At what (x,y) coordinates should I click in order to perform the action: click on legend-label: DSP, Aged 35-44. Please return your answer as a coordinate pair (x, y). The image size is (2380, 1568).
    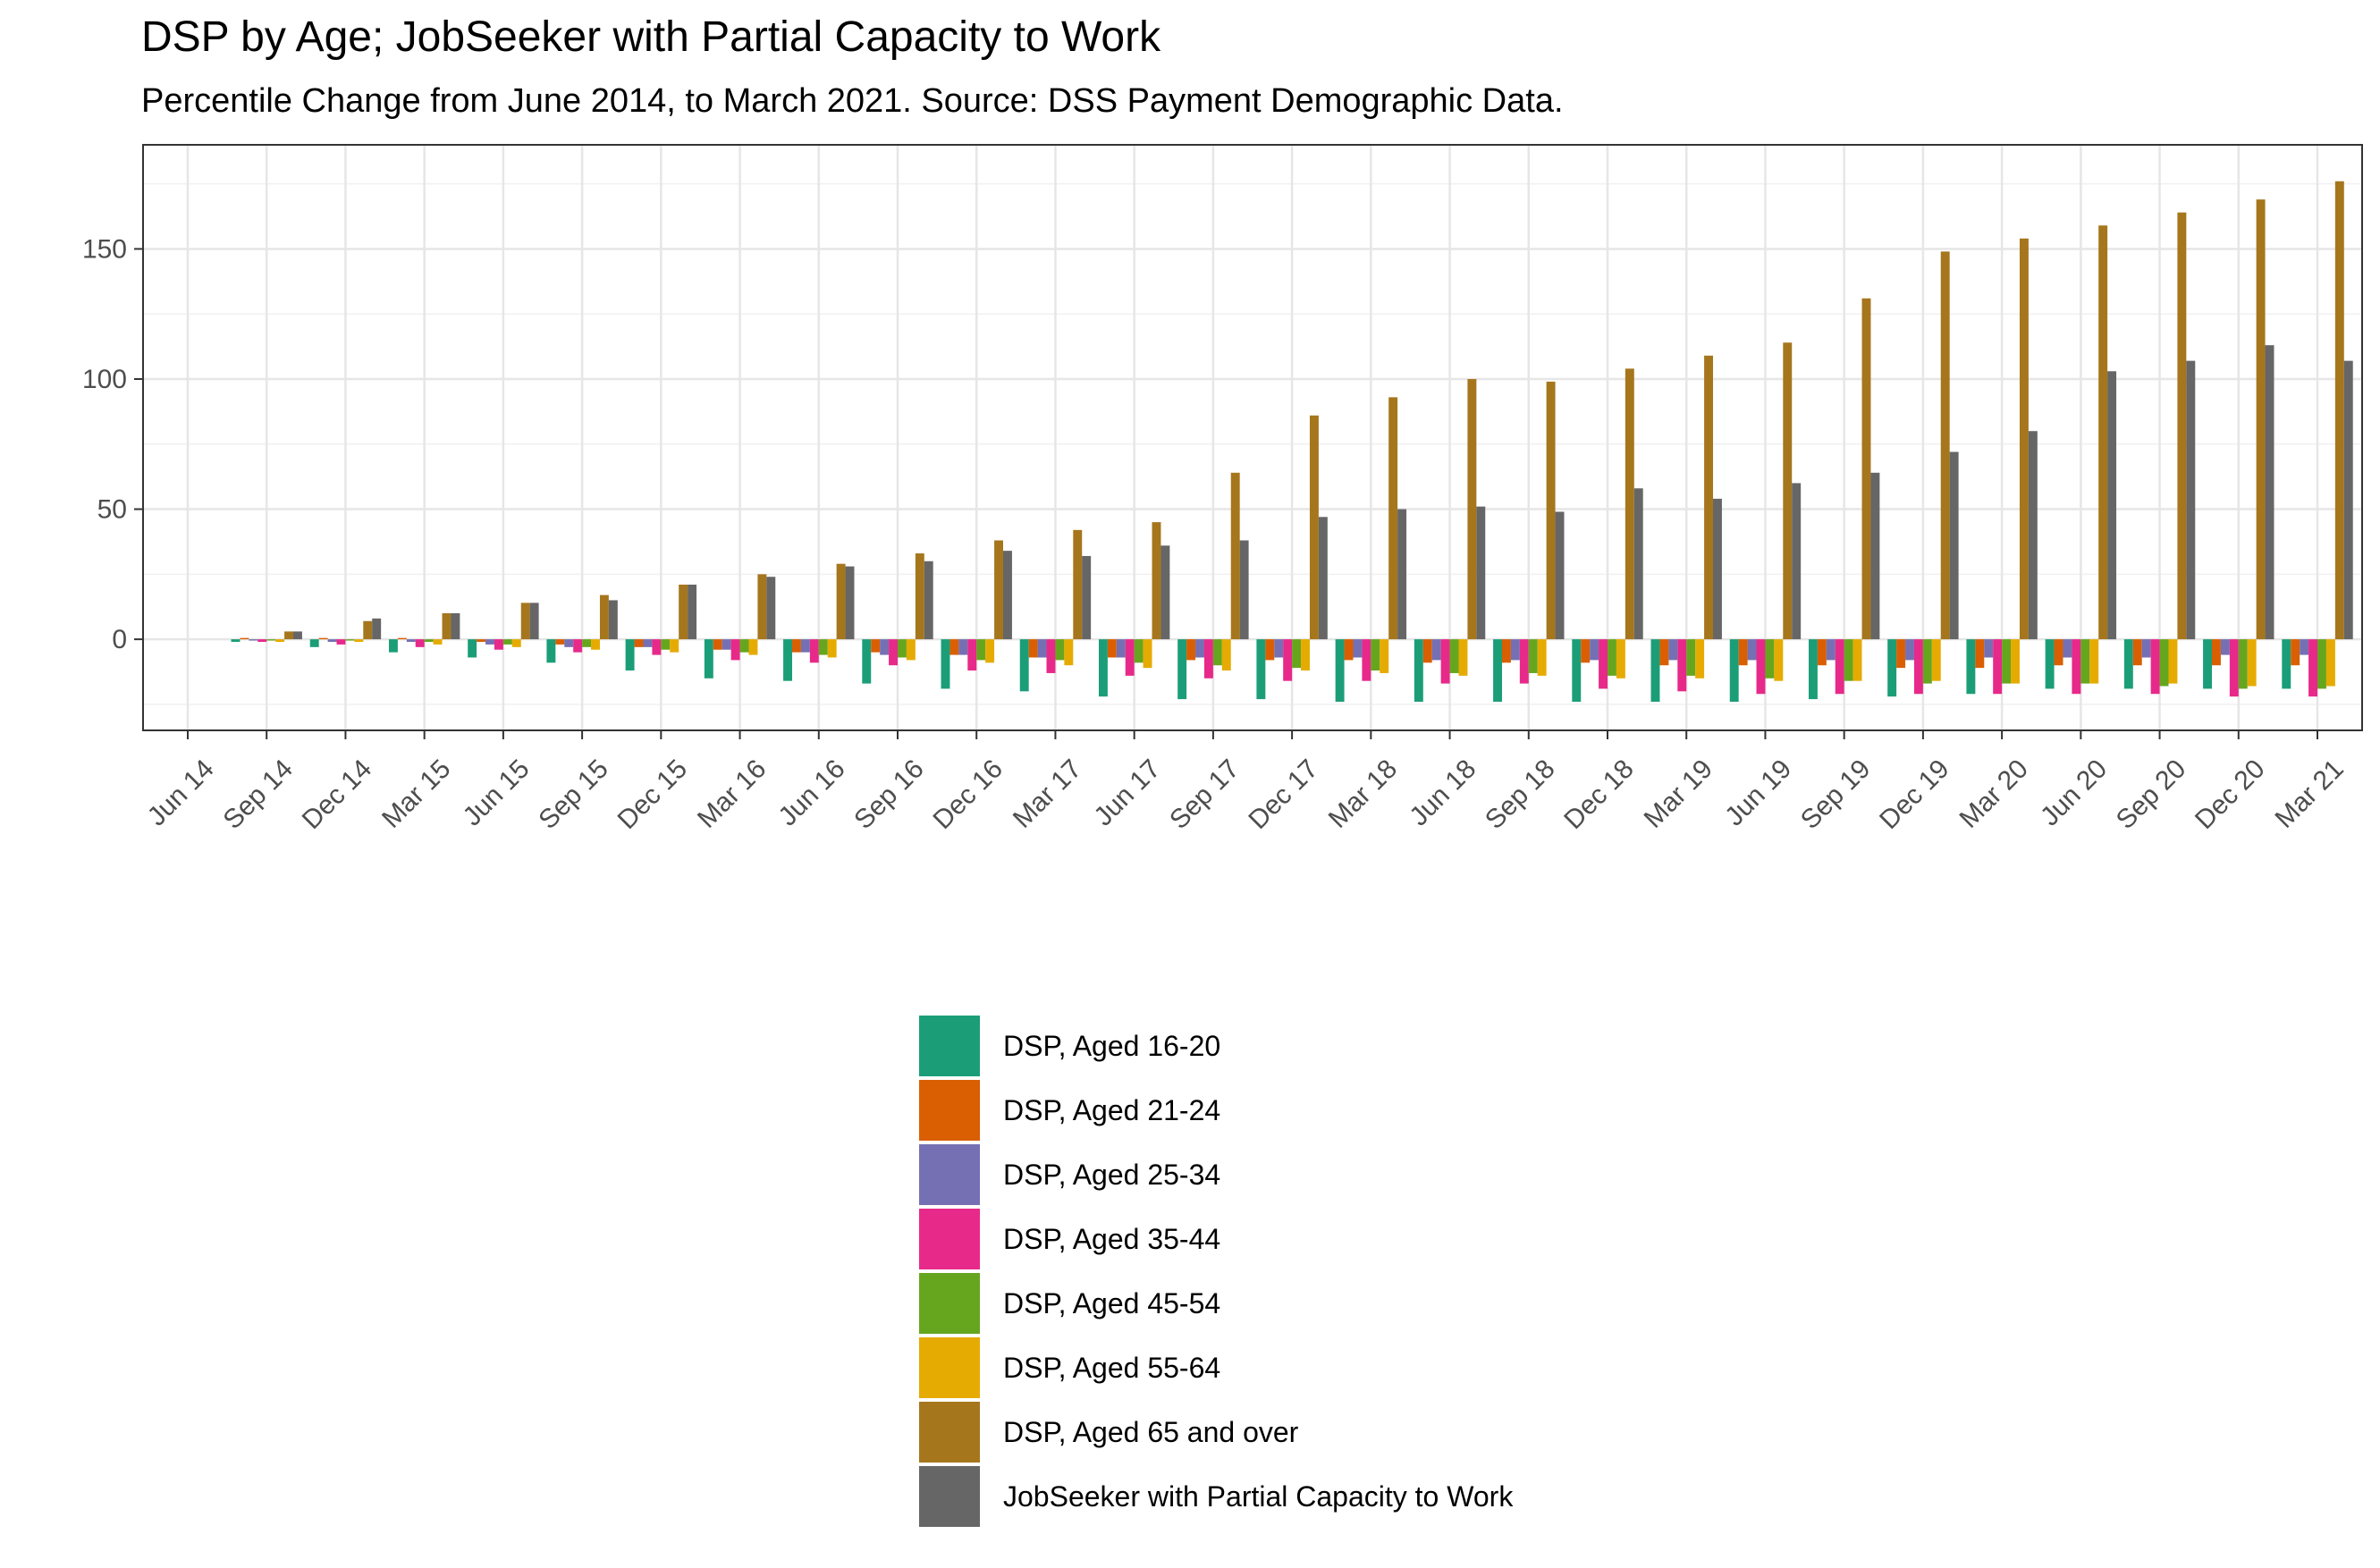
    Looking at the image, I should click on (1112, 1239).